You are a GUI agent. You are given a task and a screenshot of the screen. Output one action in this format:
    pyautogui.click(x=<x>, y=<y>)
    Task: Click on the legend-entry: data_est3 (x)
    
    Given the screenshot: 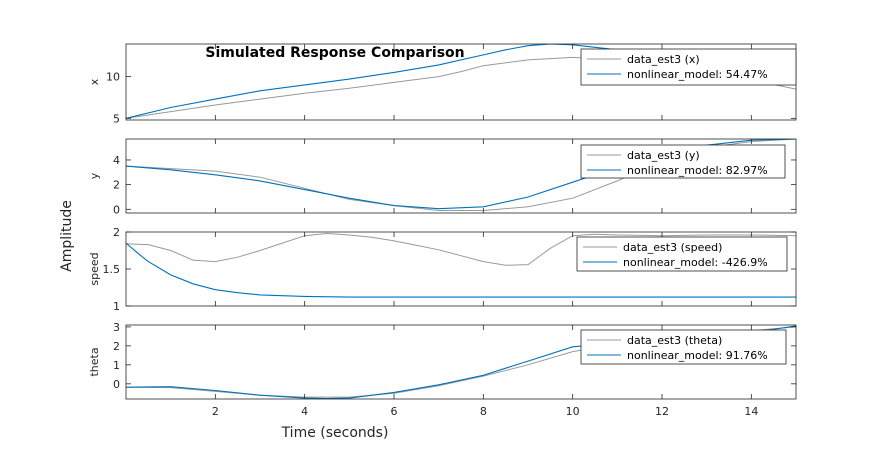 What is the action you would take?
    pyautogui.click(x=663, y=59)
    